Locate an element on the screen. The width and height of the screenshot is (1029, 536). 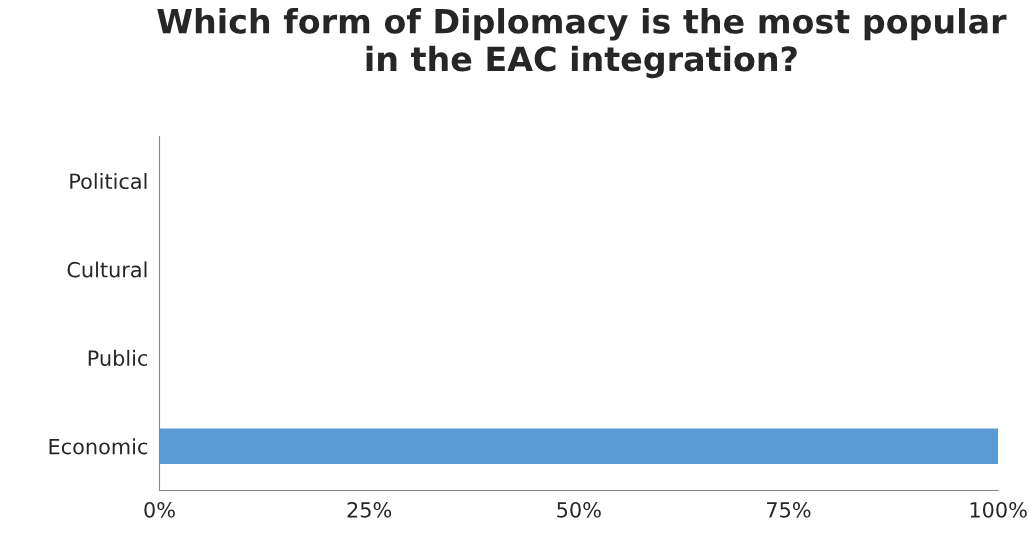
y-tick-label: Economic is located at coordinates (98, 446).